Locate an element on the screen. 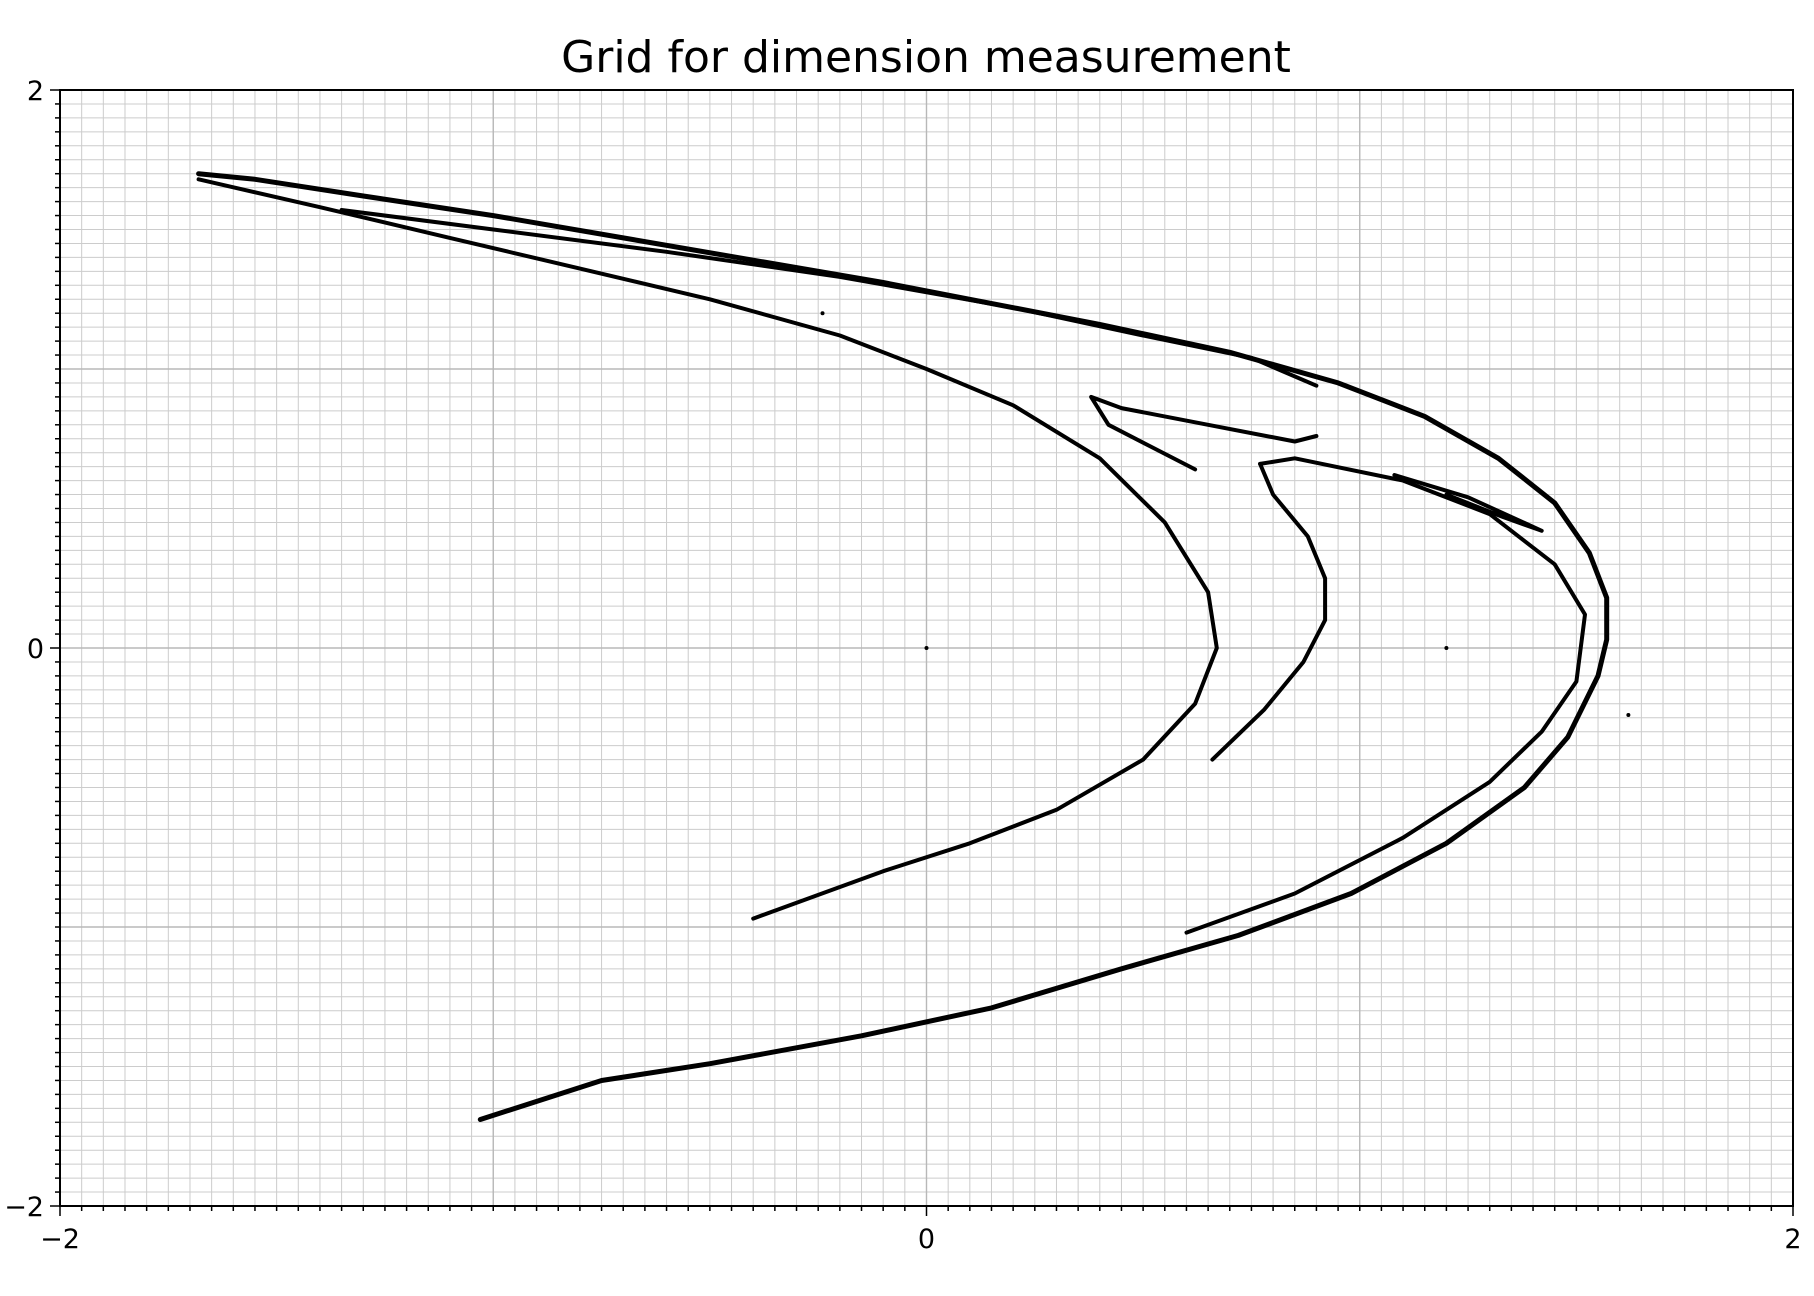 The image size is (1814, 1296). y-tick-label: 2 is located at coordinates (35, 91).